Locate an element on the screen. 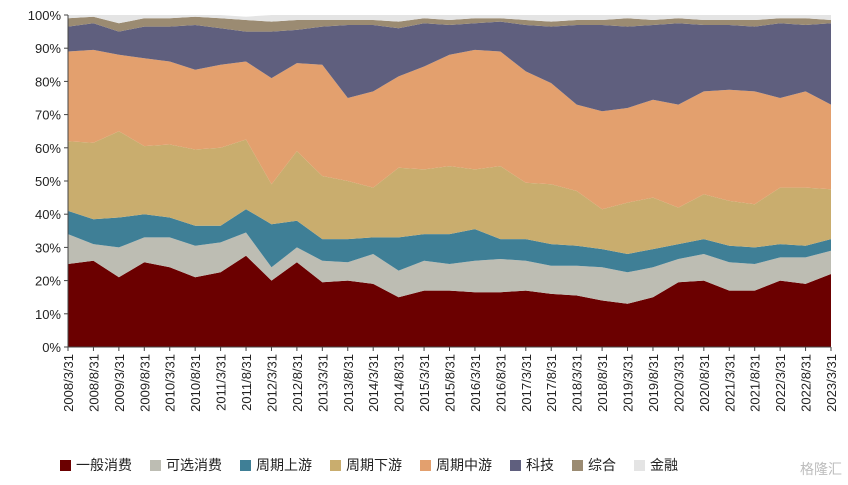  legend-item: 科技 is located at coordinates (532, 465).